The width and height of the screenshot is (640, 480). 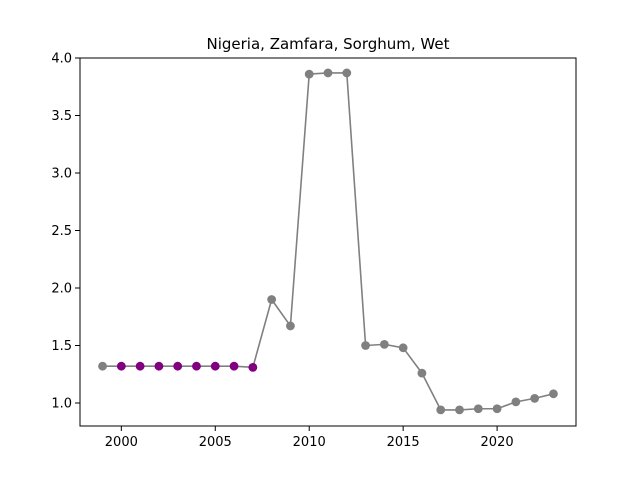 I want to click on y-tick-label: 3.0, so click(x=61, y=174).